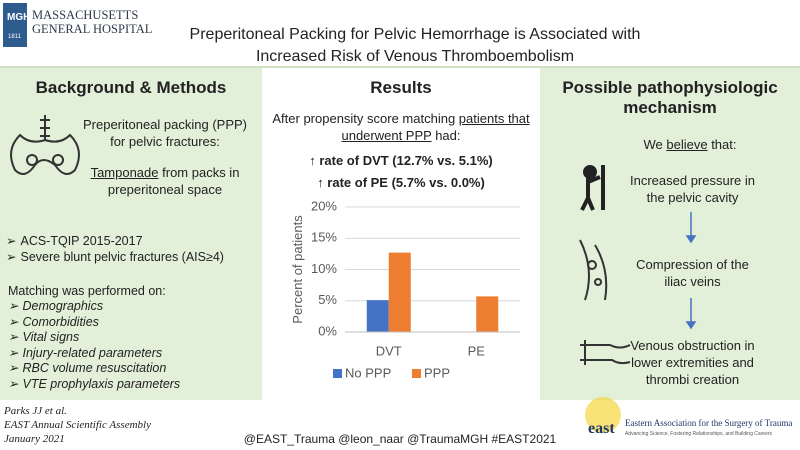  What do you see at coordinates (14, 37) in the screenshot?
I see `logo-year: 1811` at bounding box center [14, 37].